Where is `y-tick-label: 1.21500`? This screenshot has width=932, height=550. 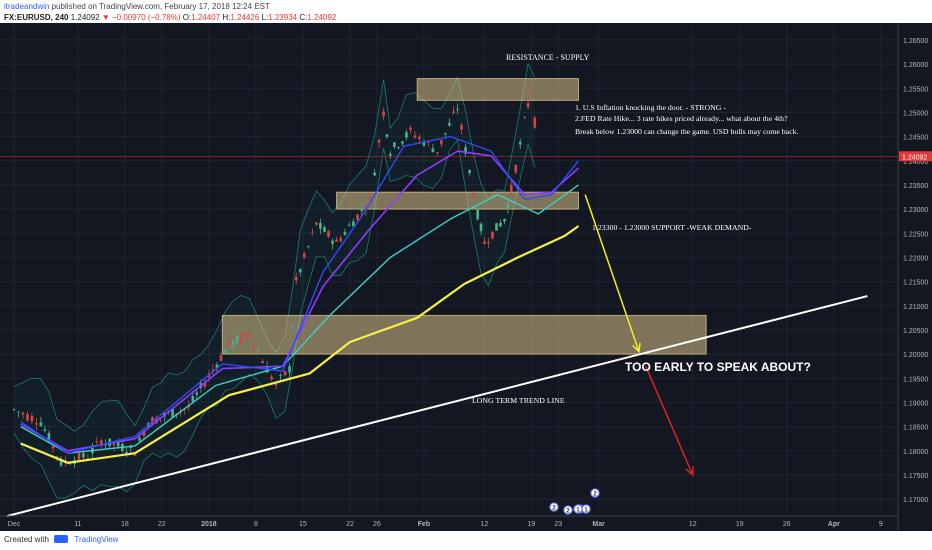 y-tick-label: 1.21500 is located at coordinates (915, 283).